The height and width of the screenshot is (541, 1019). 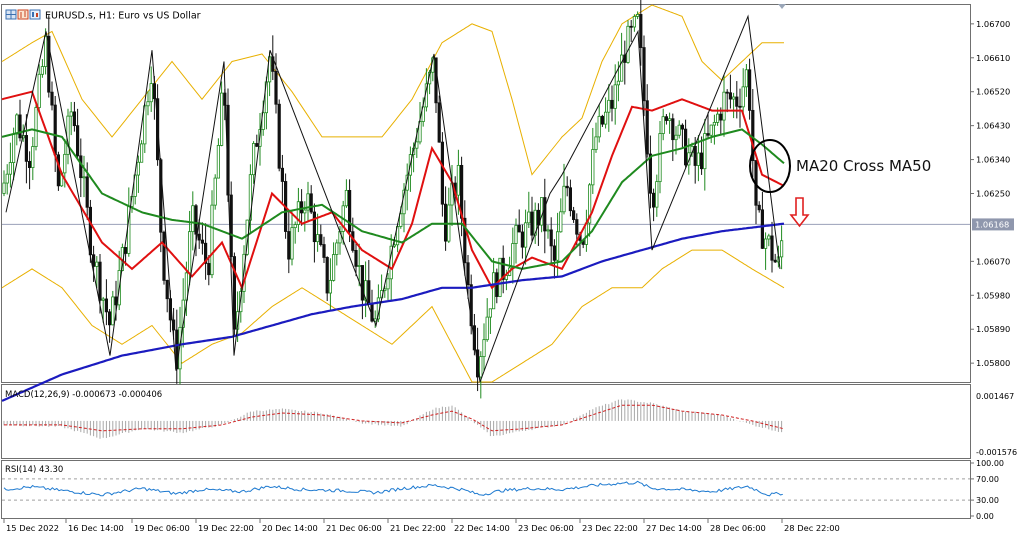 I want to click on price-tick-label: 1.05890, so click(x=993, y=329).